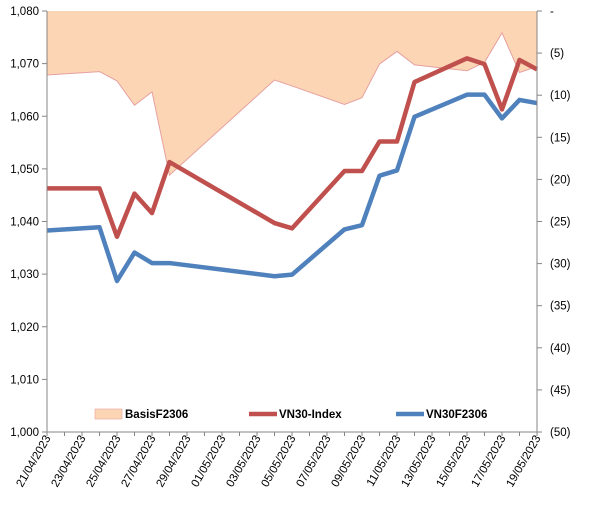  Describe the element at coordinates (552, 12) in the screenshot. I see `right-axis-tick-label: -` at that location.